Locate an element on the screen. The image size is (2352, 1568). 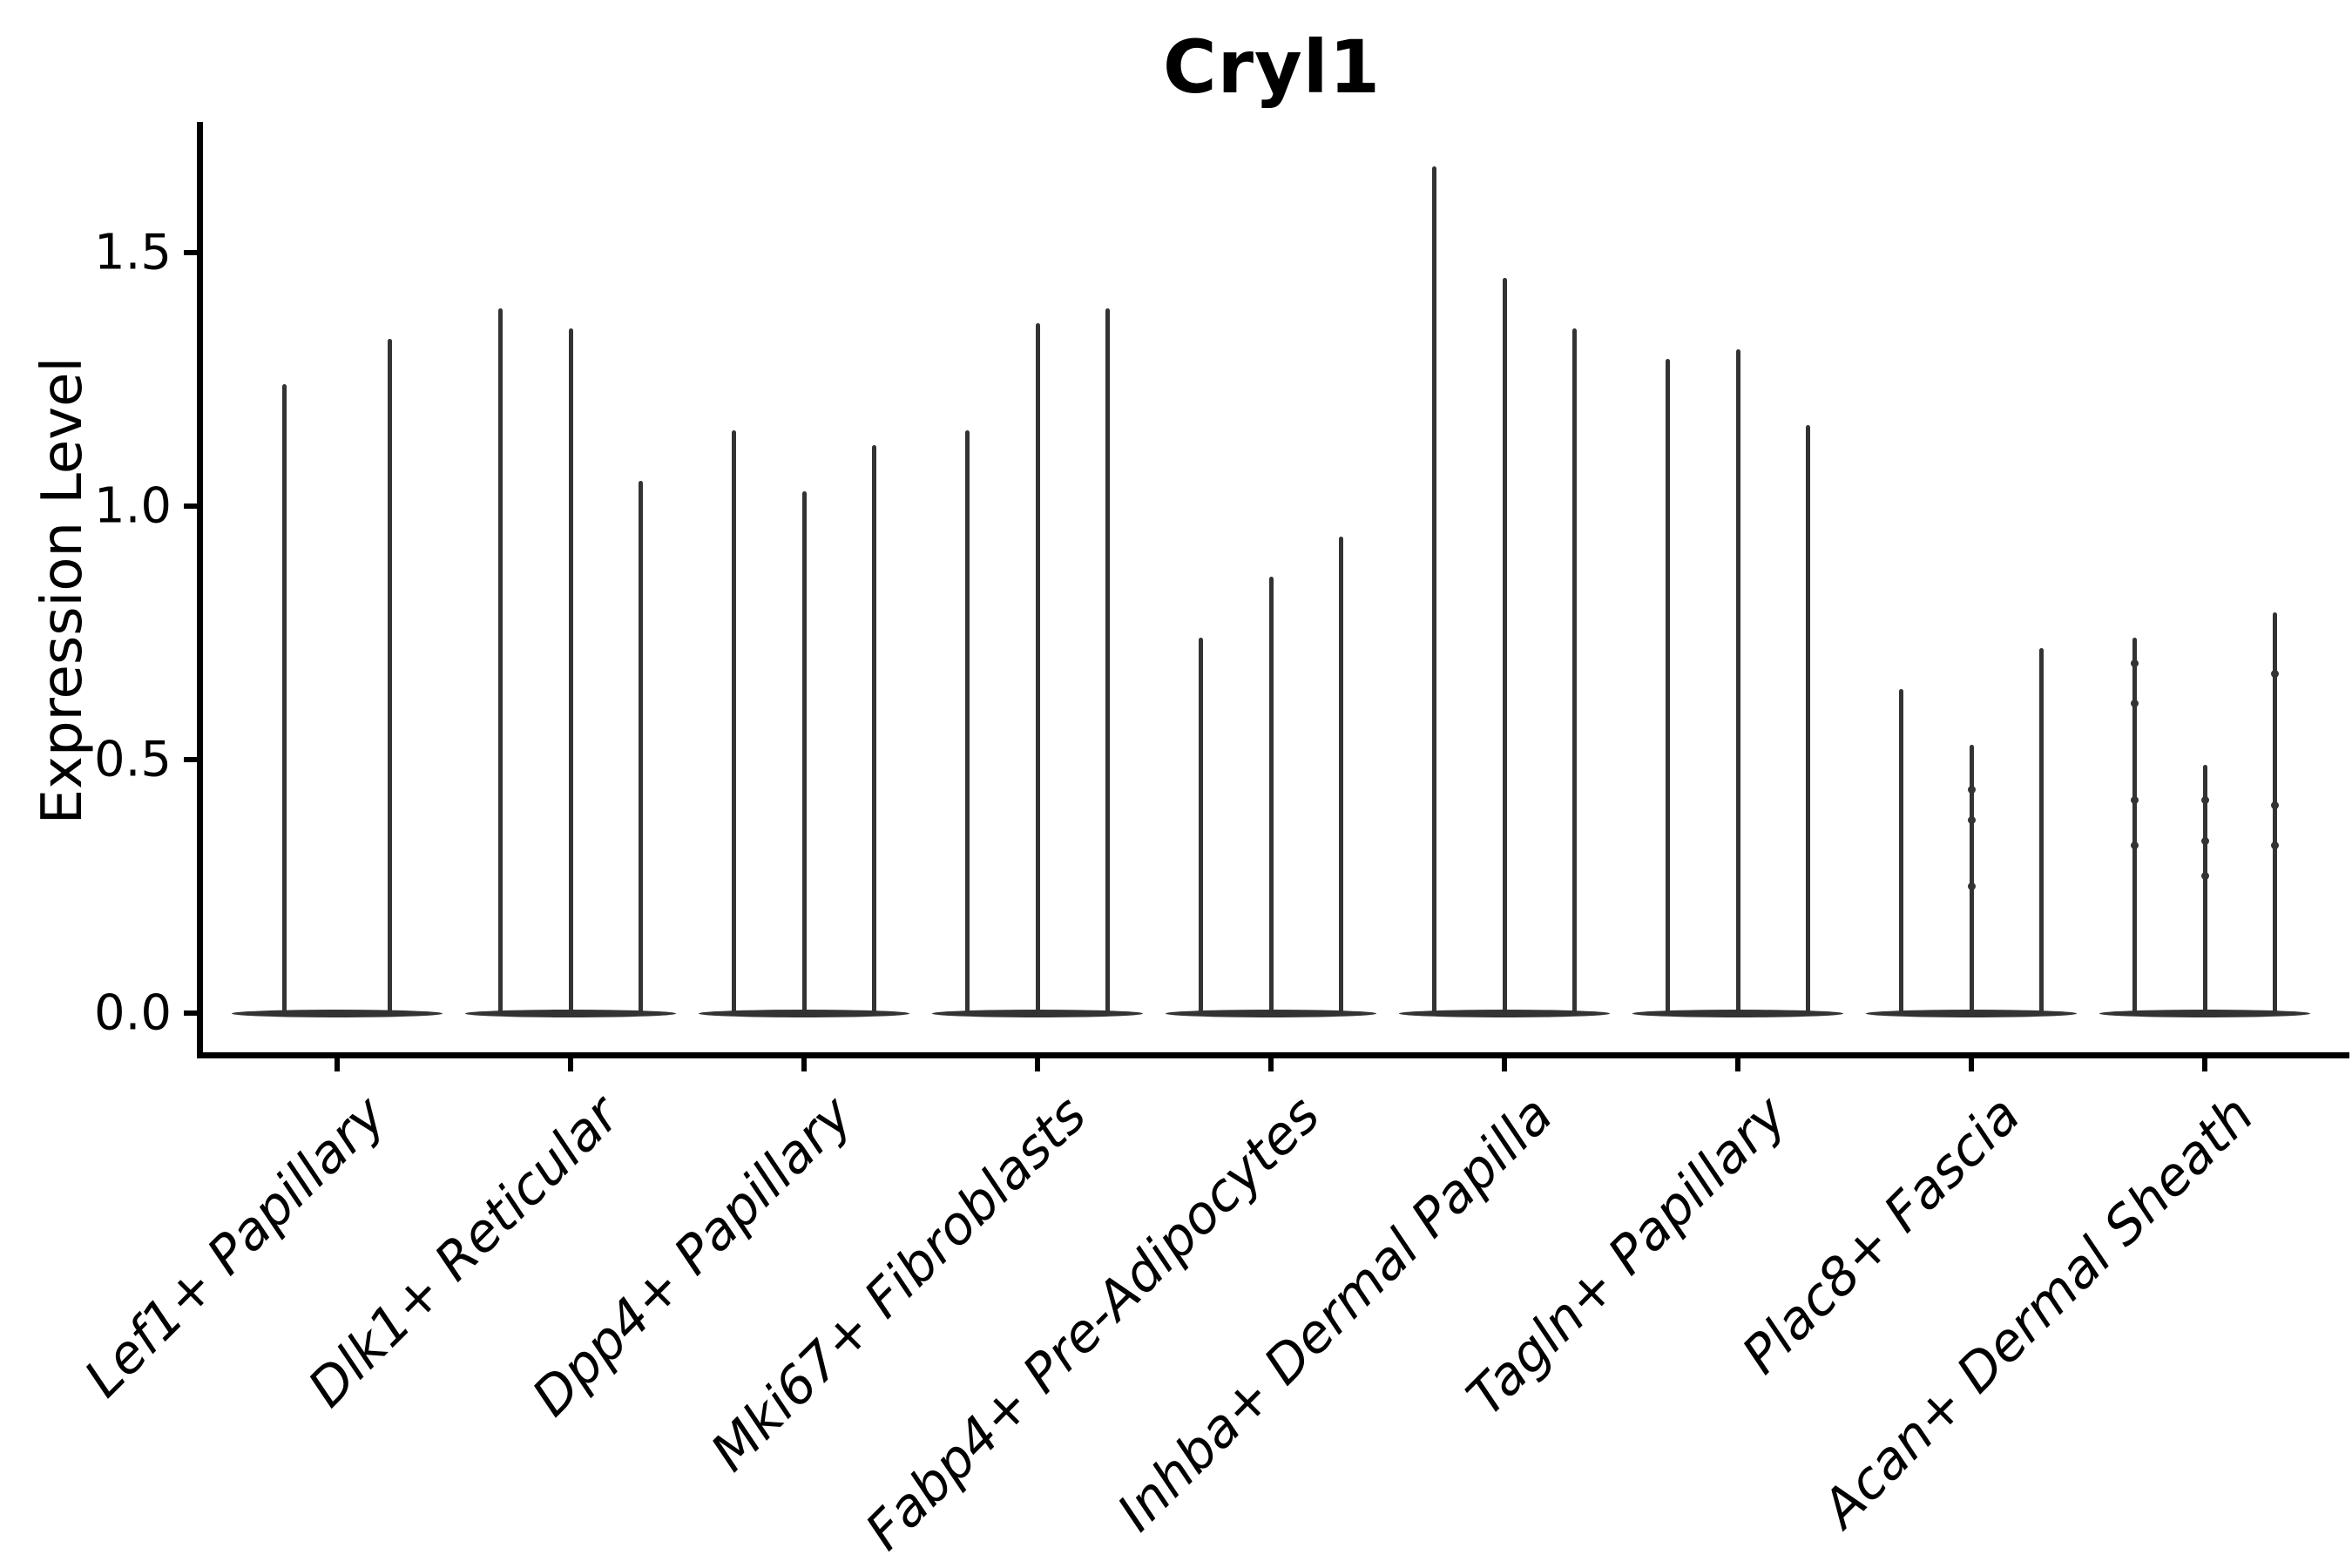
chart-title: Cryl1 is located at coordinates (1272, 67).